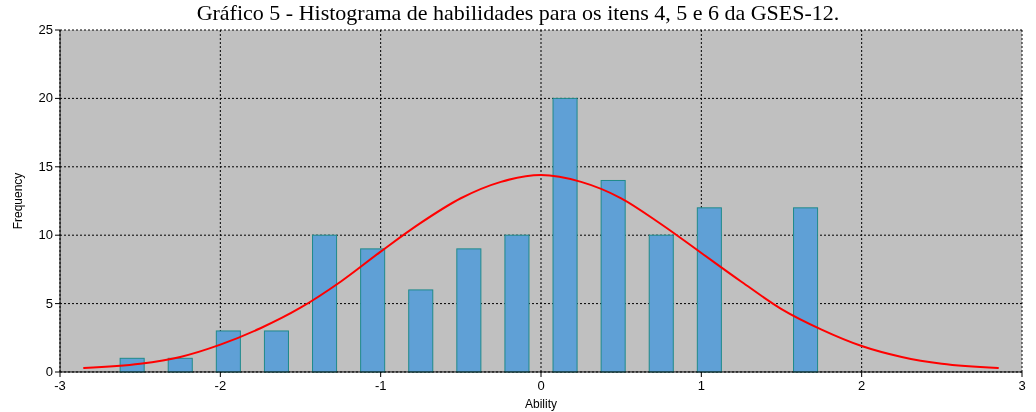 The width and height of the screenshot is (1036, 412). What do you see at coordinates (49, 303) in the screenshot?
I see `y-tick-label: 5` at bounding box center [49, 303].